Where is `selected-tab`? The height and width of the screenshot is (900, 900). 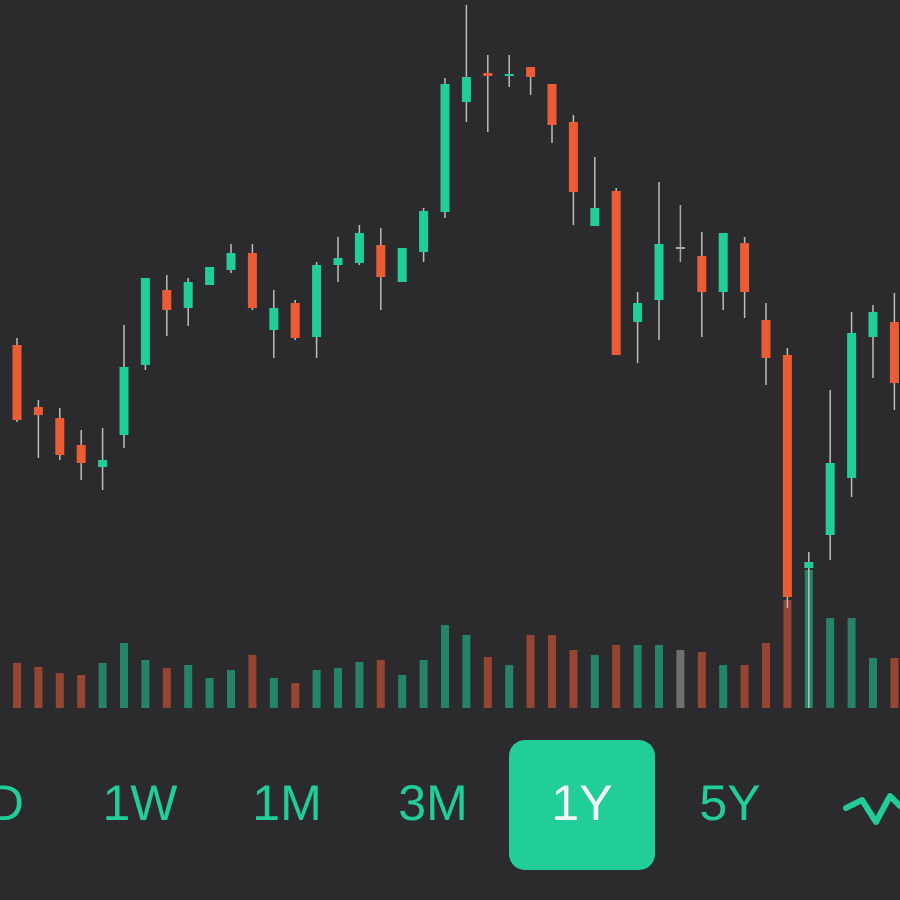
selected-tab is located at coordinates (582, 805).